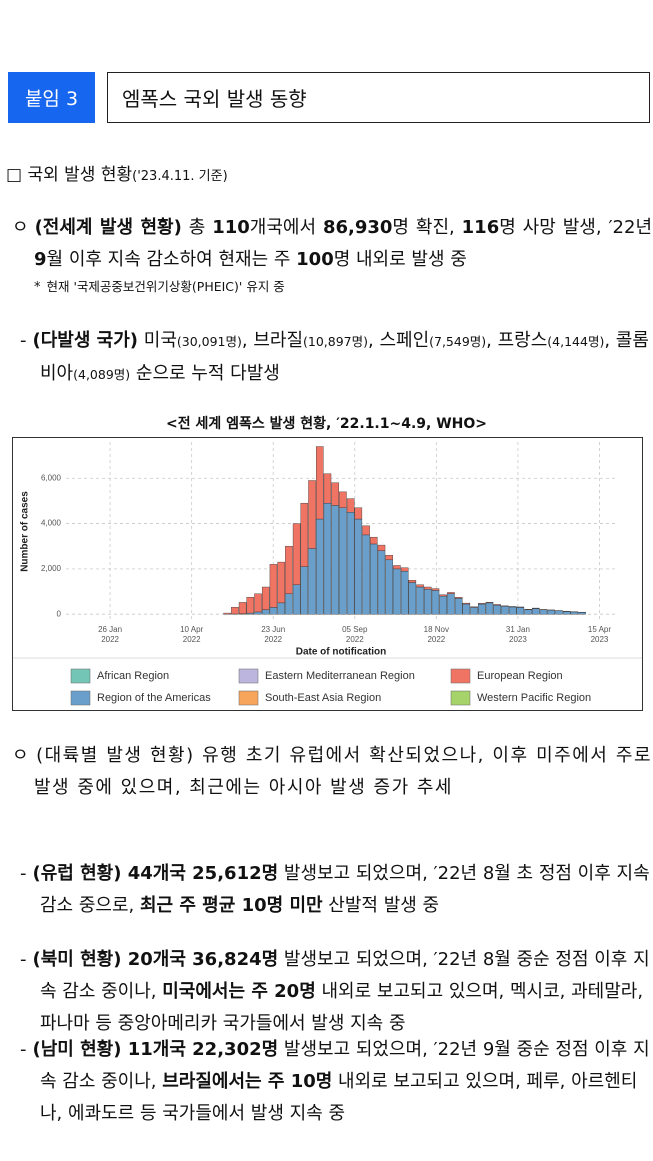 Image resolution: width=653 pixels, height=1161 pixels. I want to click on text-run: 월 이후 지속 감소하여 현재는 주, so click(171, 259).